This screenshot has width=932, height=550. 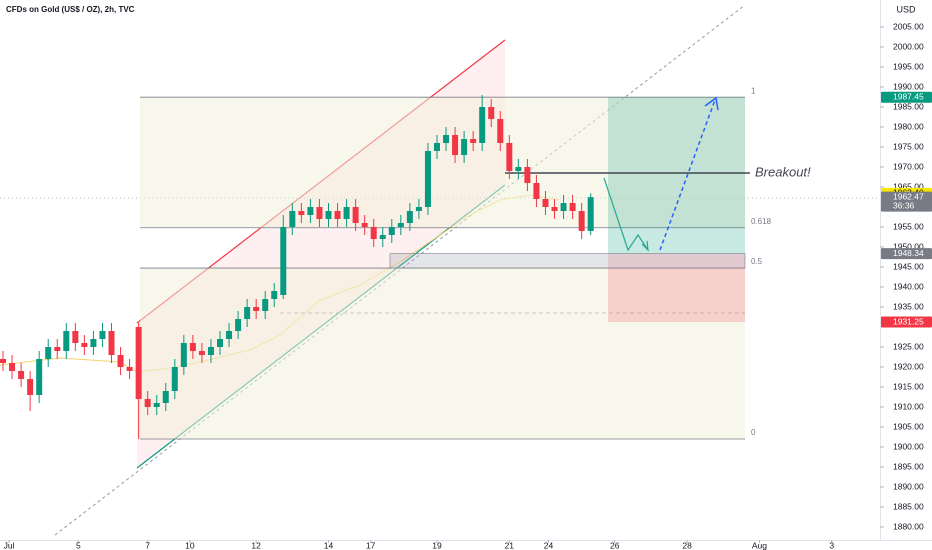 What do you see at coordinates (906, 9) in the screenshot?
I see `currency: USD` at bounding box center [906, 9].